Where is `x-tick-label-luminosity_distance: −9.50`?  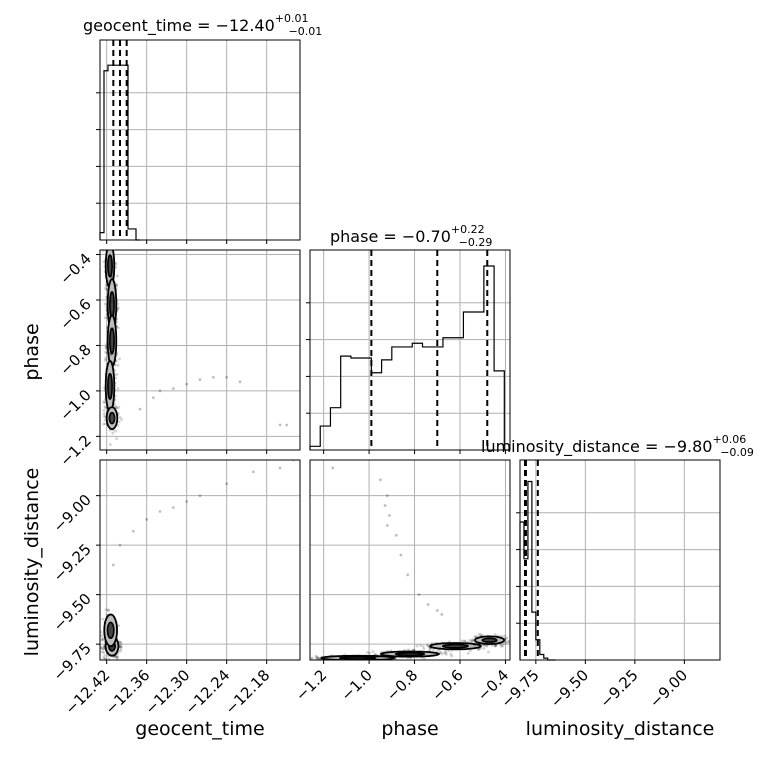
x-tick-label-luminosity_distance: −9.50 is located at coordinates (569, 688).